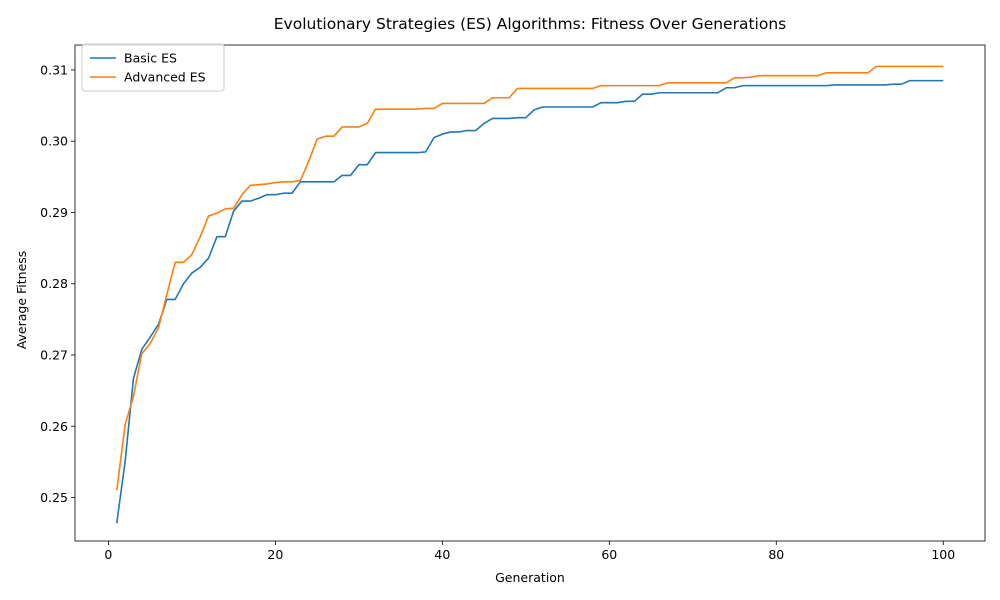 This screenshot has height=600, width=1000. What do you see at coordinates (54, 426) in the screenshot?
I see `y-tick-label: 0.26` at bounding box center [54, 426].